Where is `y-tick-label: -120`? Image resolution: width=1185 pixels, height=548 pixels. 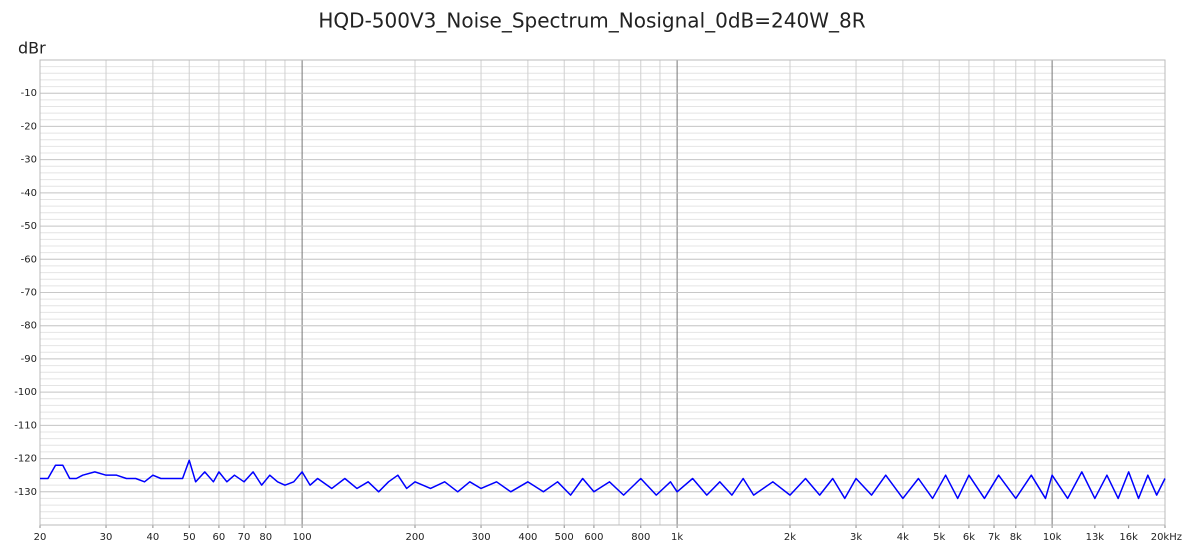
y-tick-label: -120 is located at coordinates (25, 459).